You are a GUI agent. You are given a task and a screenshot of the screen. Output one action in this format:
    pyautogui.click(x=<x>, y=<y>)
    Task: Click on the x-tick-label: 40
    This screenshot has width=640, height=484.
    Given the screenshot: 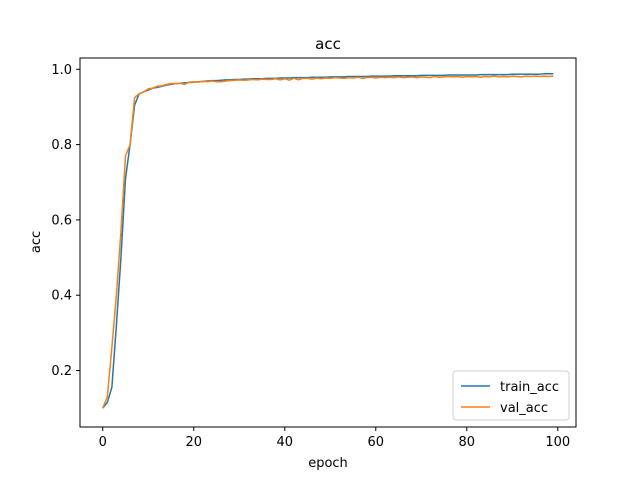 What is the action you would take?
    pyautogui.click(x=284, y=442)
    